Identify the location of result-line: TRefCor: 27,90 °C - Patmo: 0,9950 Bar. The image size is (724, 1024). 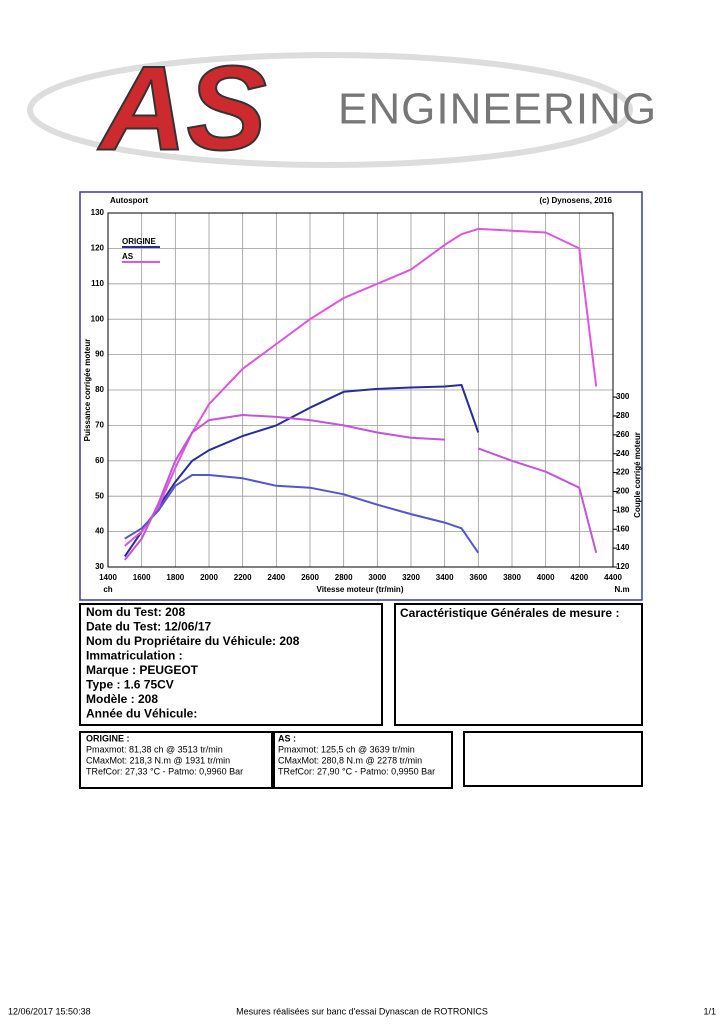
(356, 771).